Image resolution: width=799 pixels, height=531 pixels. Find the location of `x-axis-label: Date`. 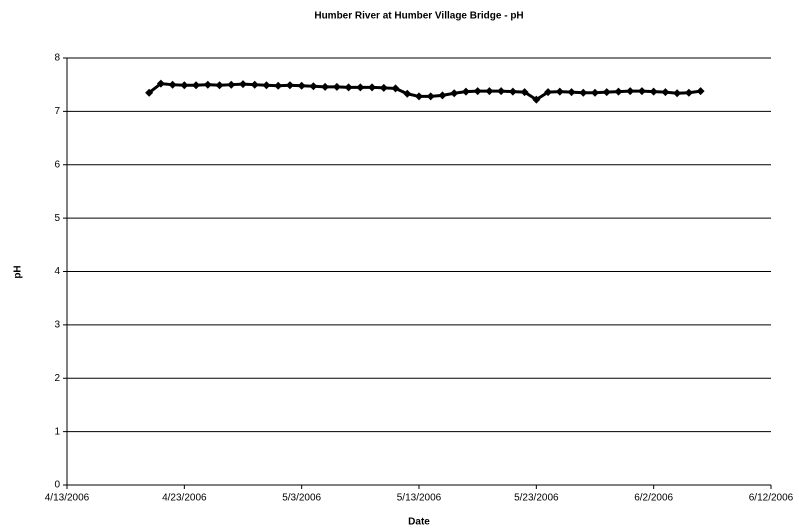

x-axis-label: Date is located at coordinates (419, 522).